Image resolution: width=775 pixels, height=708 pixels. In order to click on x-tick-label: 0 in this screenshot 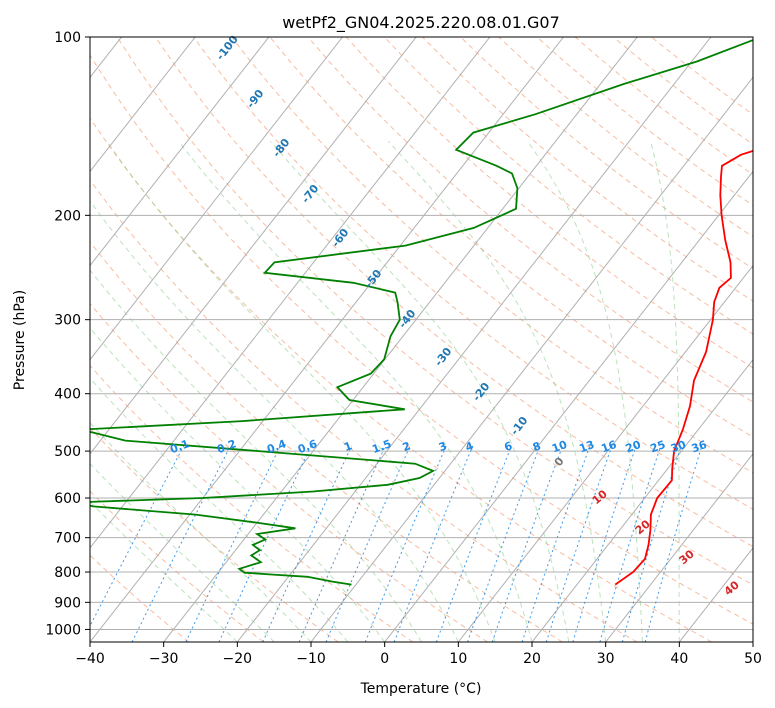, I will do `click(384, 659)`.